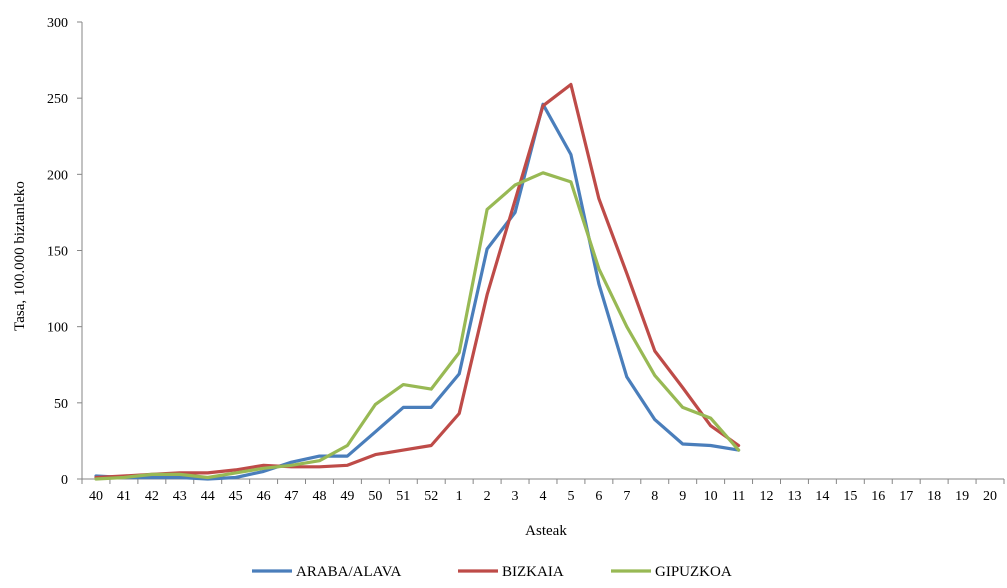  Describe the element at coordinates (152, 496) in the screenshot. I see `x-tick-label: 42` at that location.